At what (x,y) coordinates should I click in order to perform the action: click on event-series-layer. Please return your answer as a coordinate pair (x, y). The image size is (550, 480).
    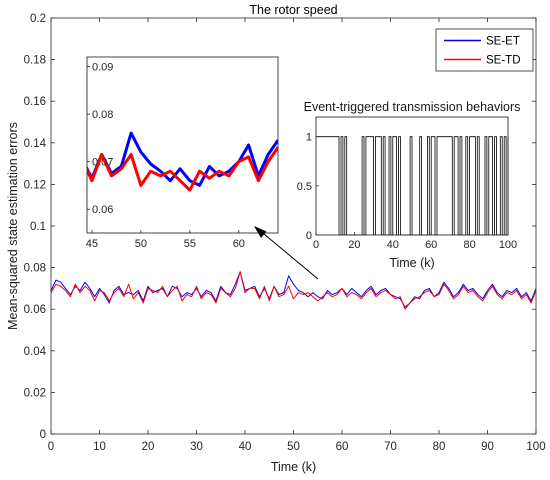
    Looking at the image, I should click on (412, 186).